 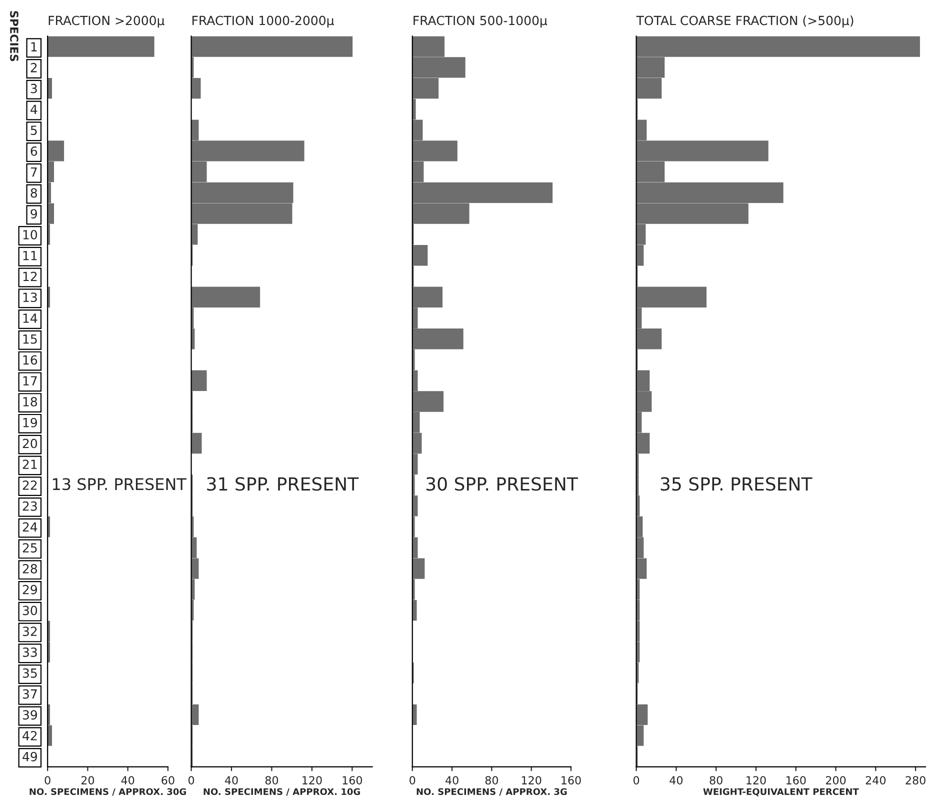 What do you see at coordinates (30, 569) in the screenshot?
I see `y-tick-label: 28` at bounding box center [30, 569].